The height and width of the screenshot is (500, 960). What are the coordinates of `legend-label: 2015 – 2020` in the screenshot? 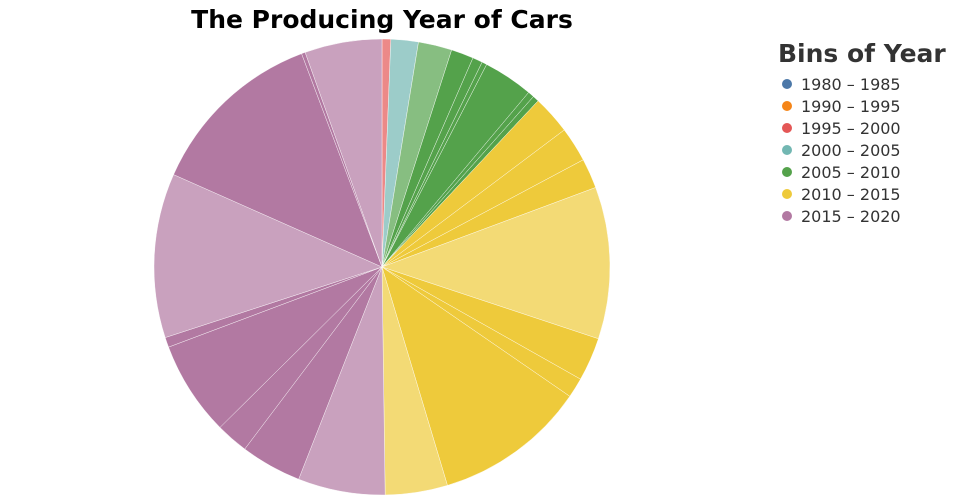 It's located at (851, 216).